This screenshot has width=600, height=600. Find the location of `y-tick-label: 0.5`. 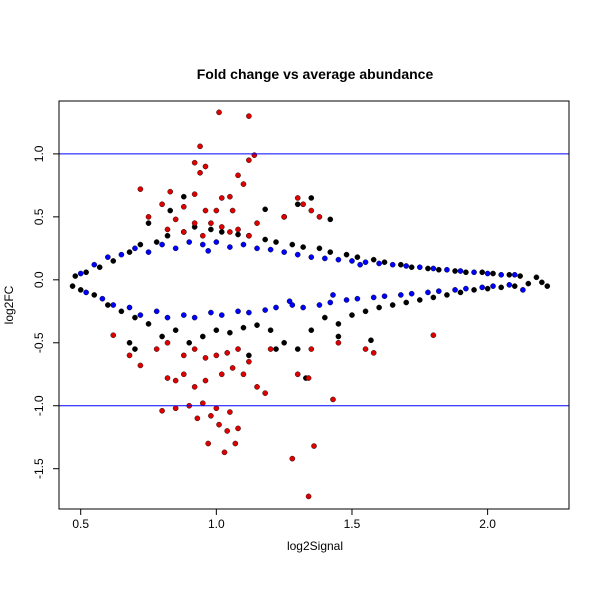

y-tick-label: 0.5 is located at coordinates (39, 216).